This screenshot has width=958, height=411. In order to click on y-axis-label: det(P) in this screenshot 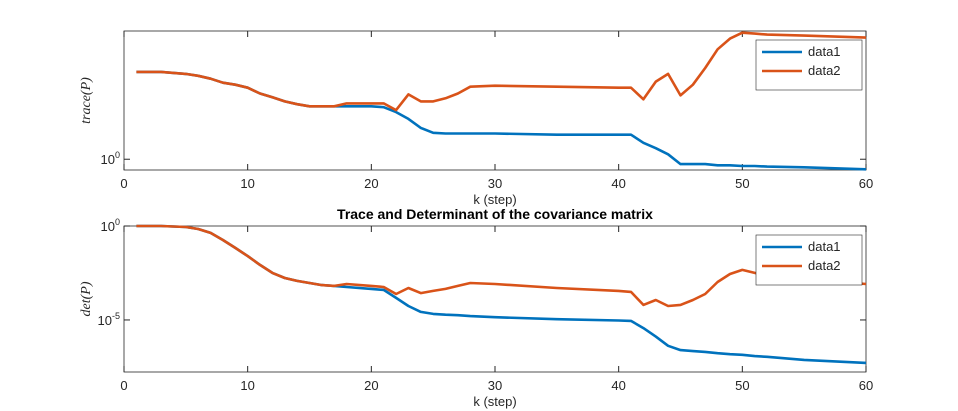, I will do `click(86, 298)`.